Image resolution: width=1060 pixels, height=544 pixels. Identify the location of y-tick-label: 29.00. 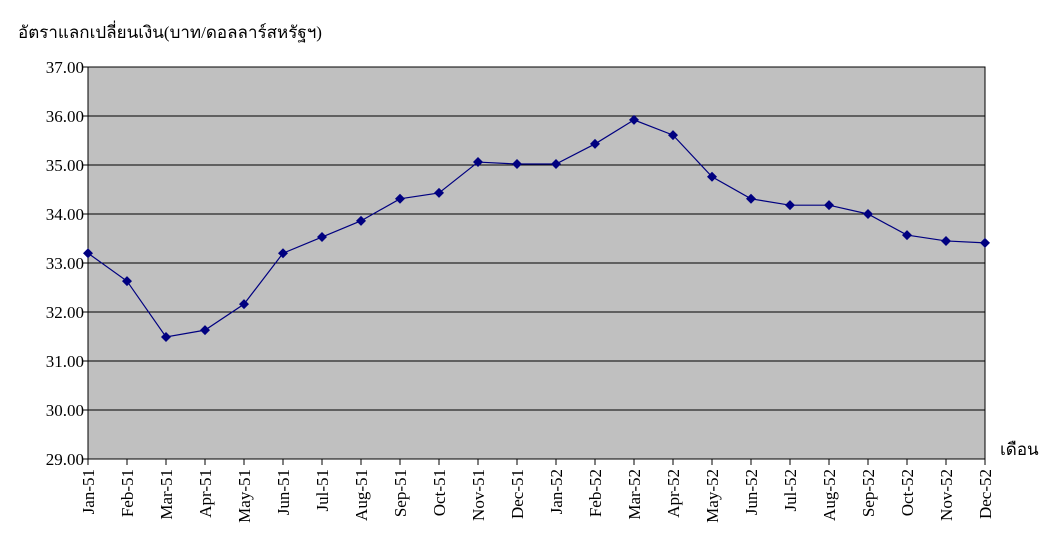
(65, 459).